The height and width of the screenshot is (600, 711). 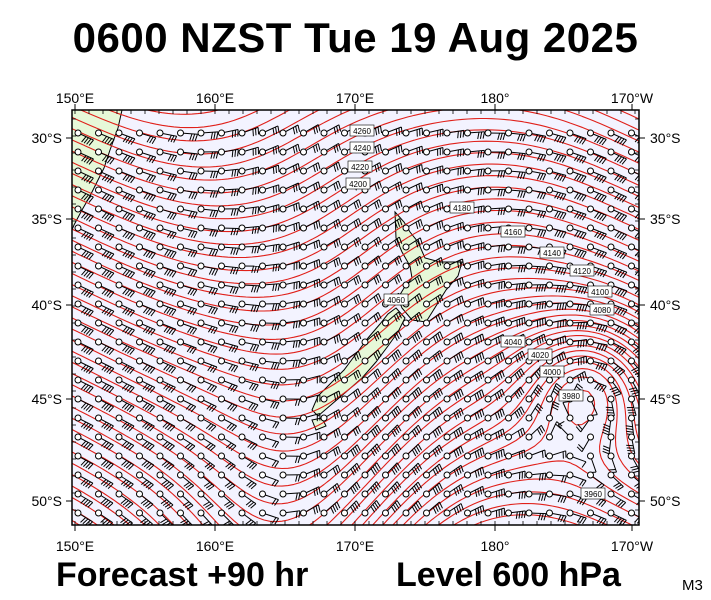 I want to click on svg-text: 4060, so click(x=396, y=300).